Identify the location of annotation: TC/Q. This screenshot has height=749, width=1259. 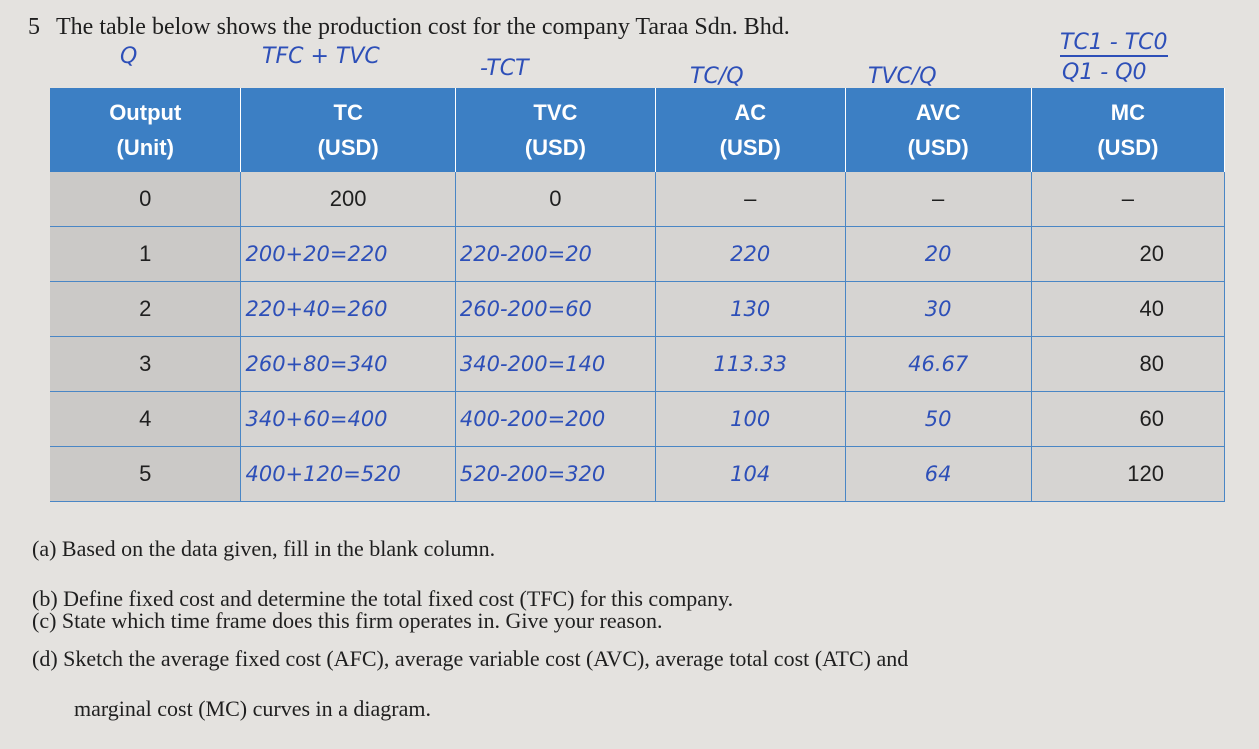
(717, 76).